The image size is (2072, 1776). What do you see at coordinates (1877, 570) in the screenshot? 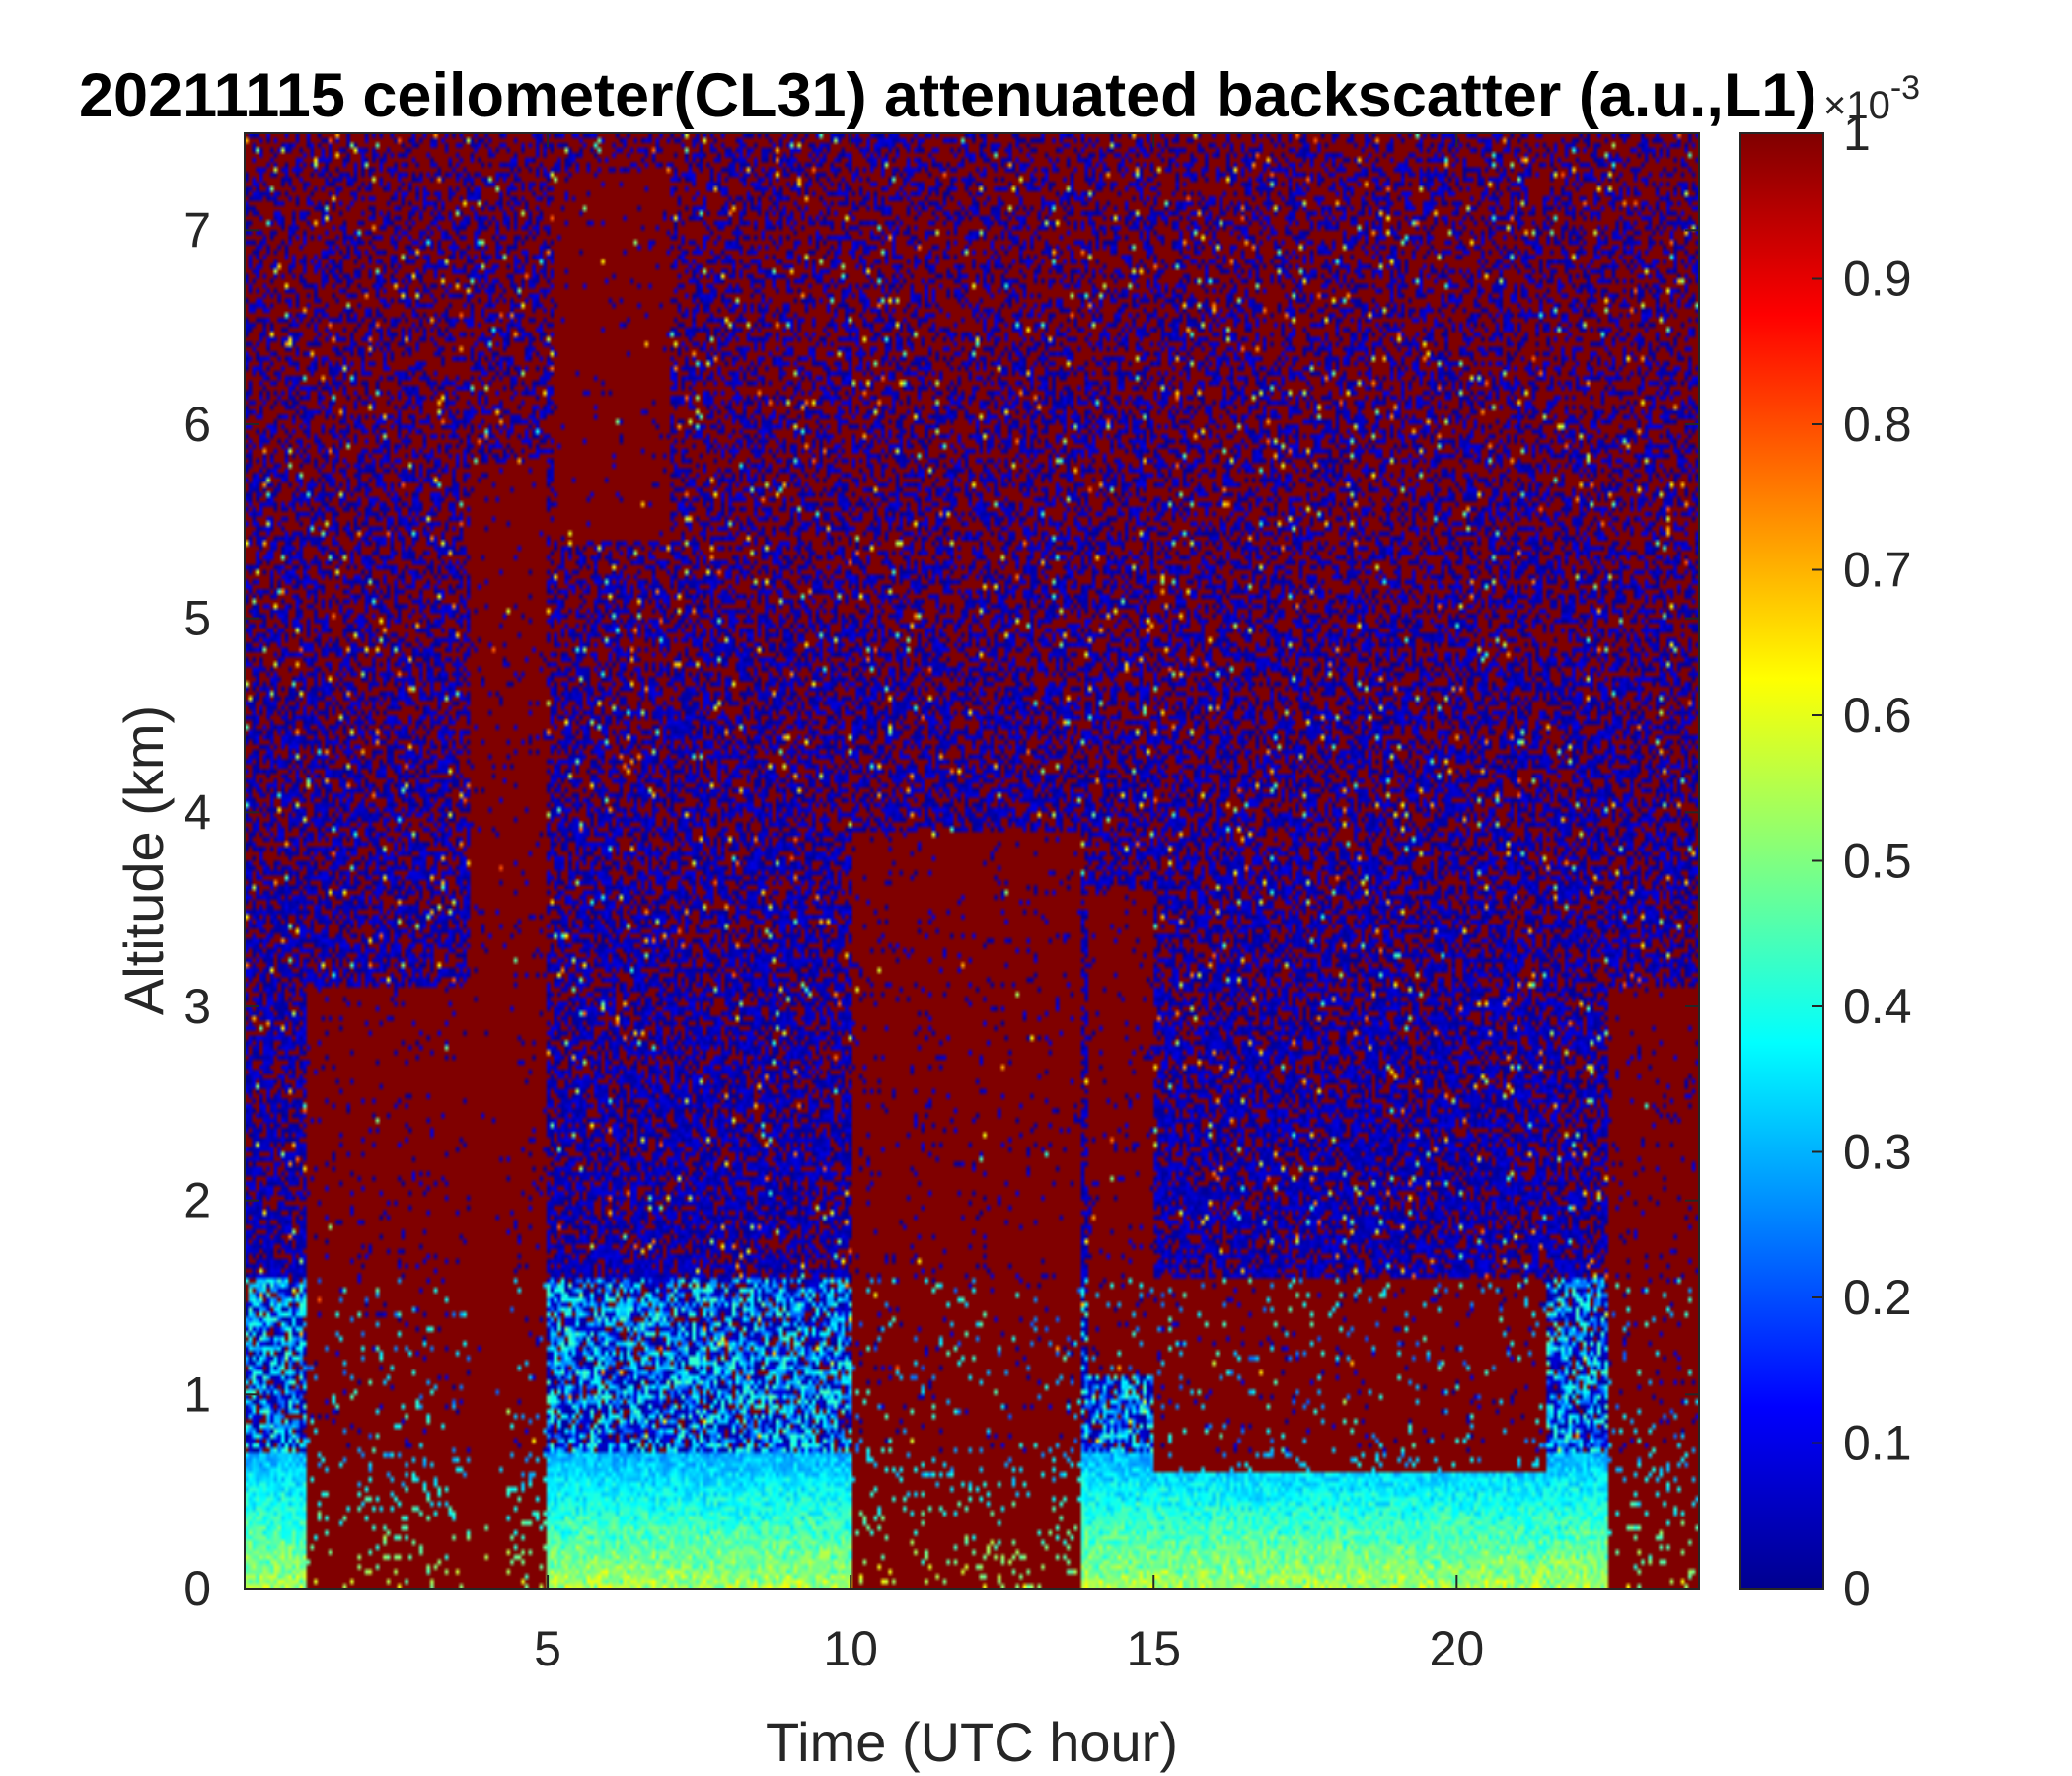
I see `colorbar-tick-label: 0.7` at bounding box center [1877, 570].